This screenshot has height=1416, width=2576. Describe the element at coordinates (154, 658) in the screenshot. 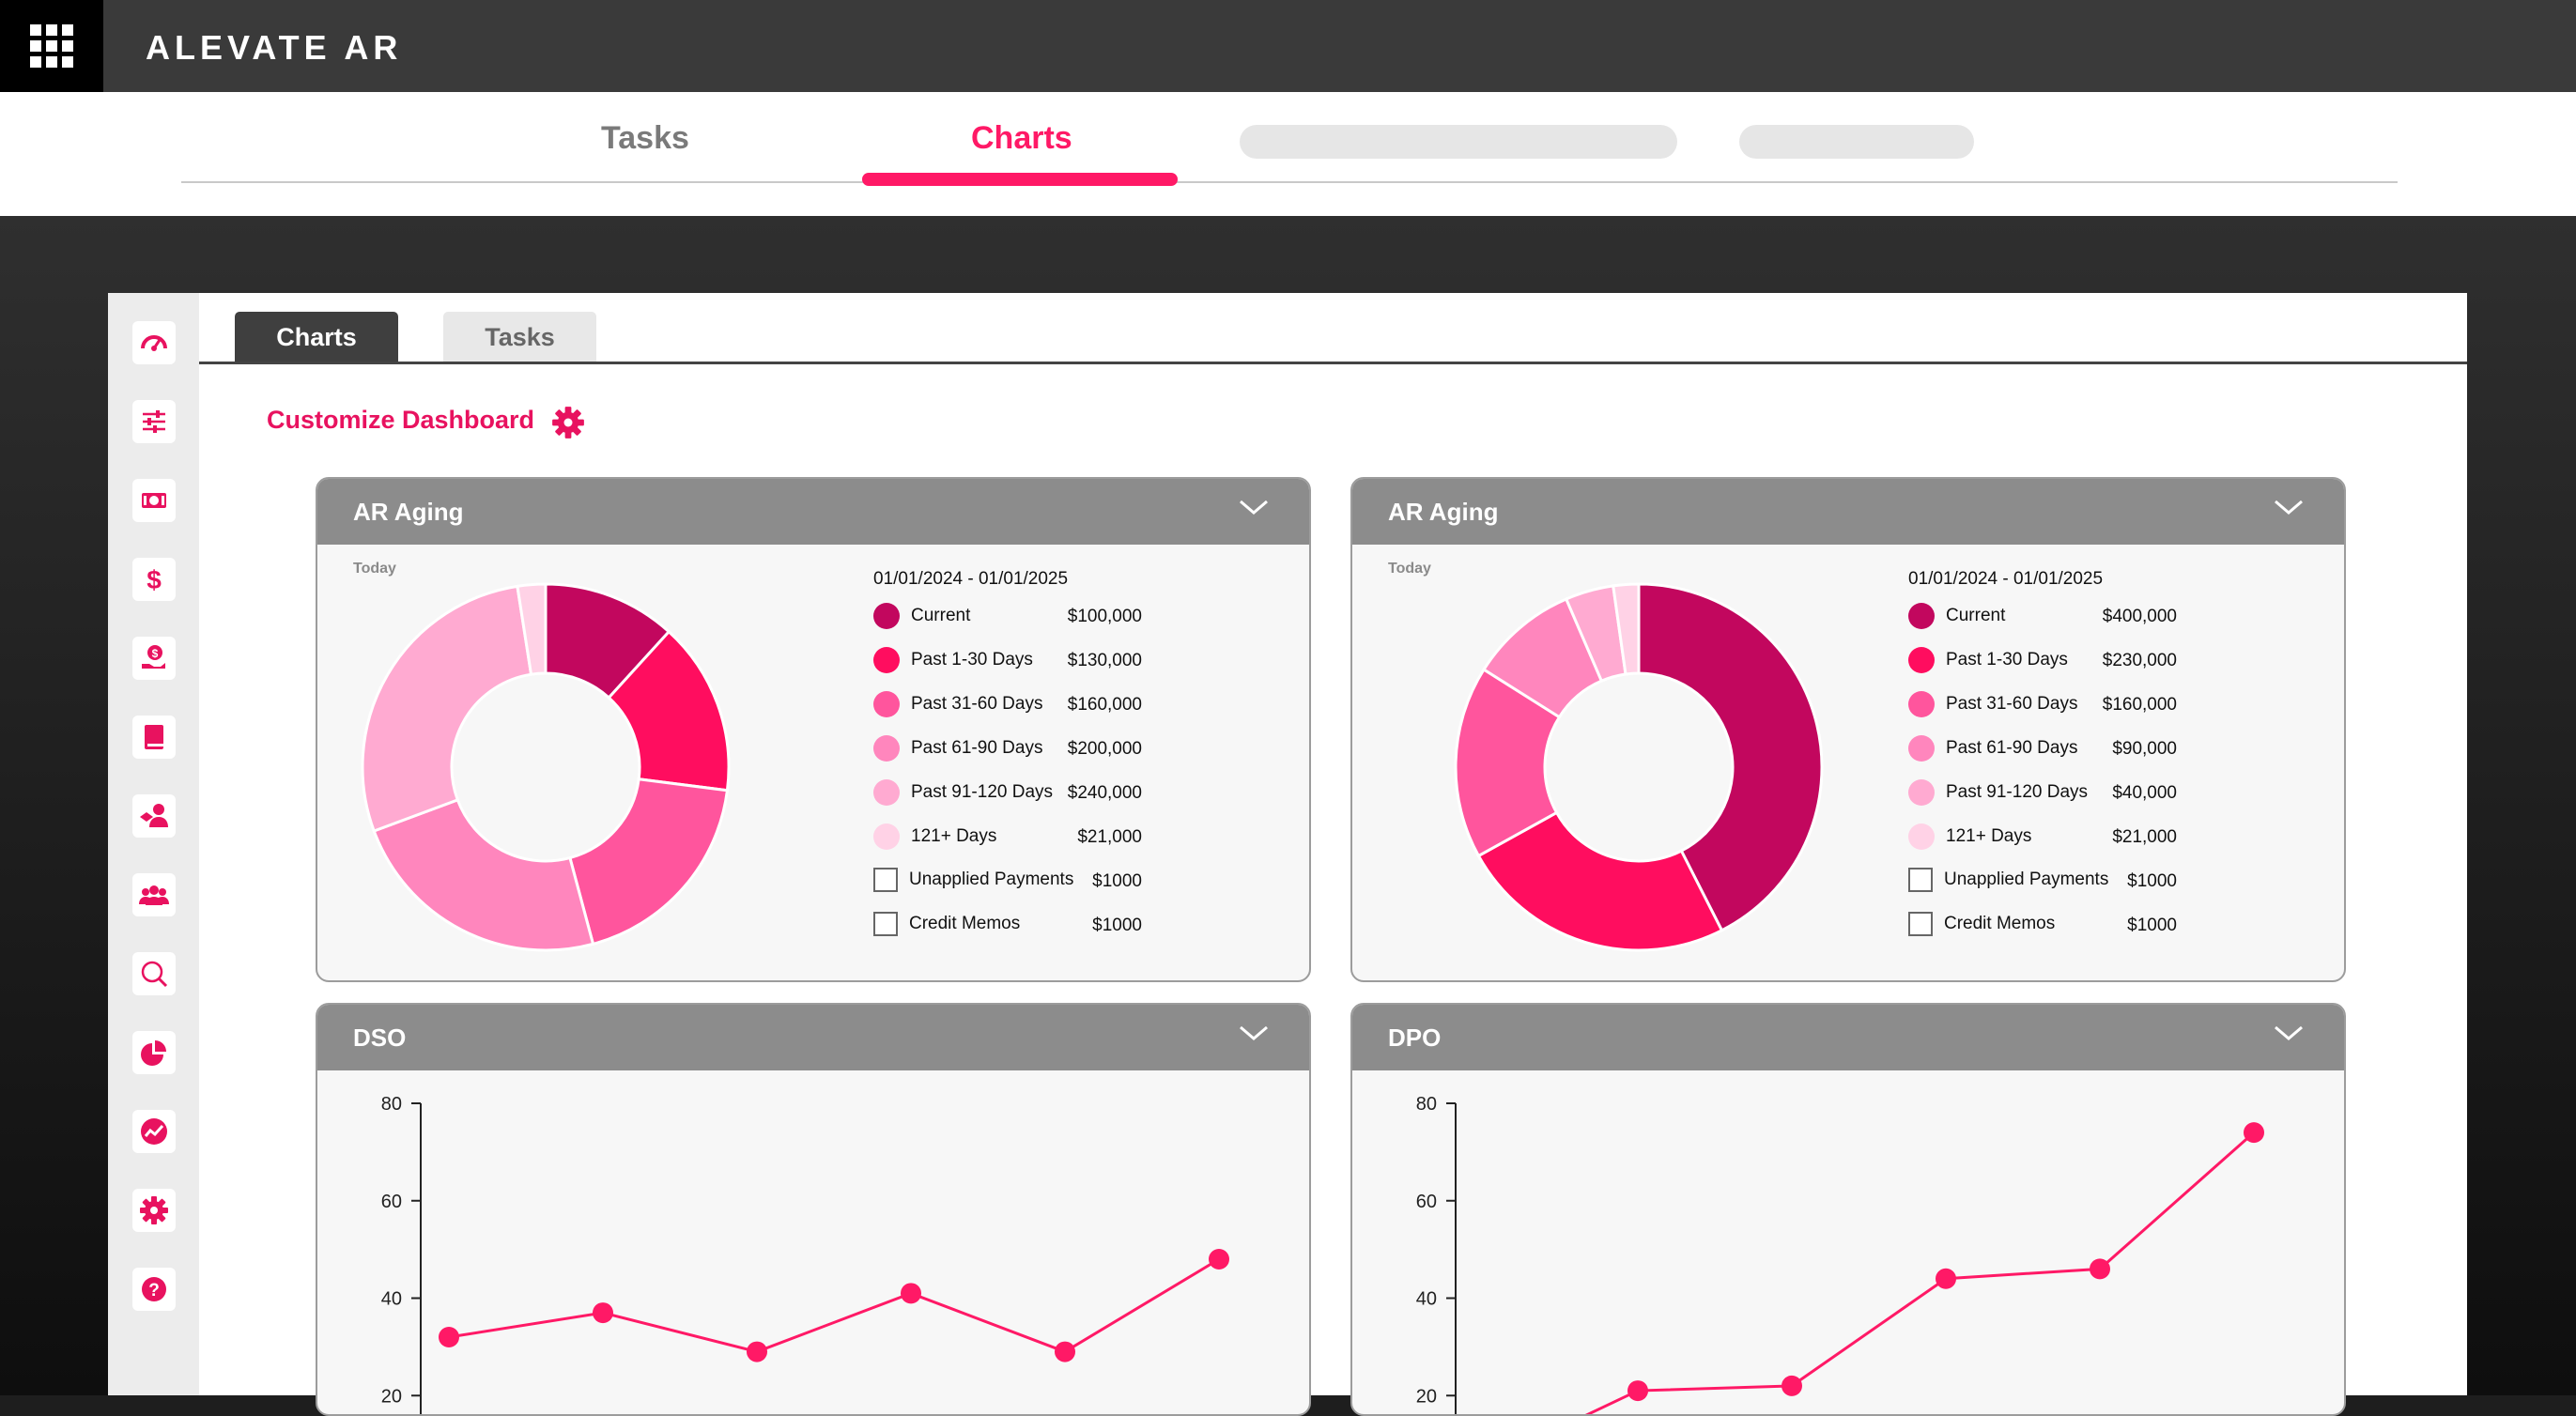

I see `hand-coin-icon: $` at that location.